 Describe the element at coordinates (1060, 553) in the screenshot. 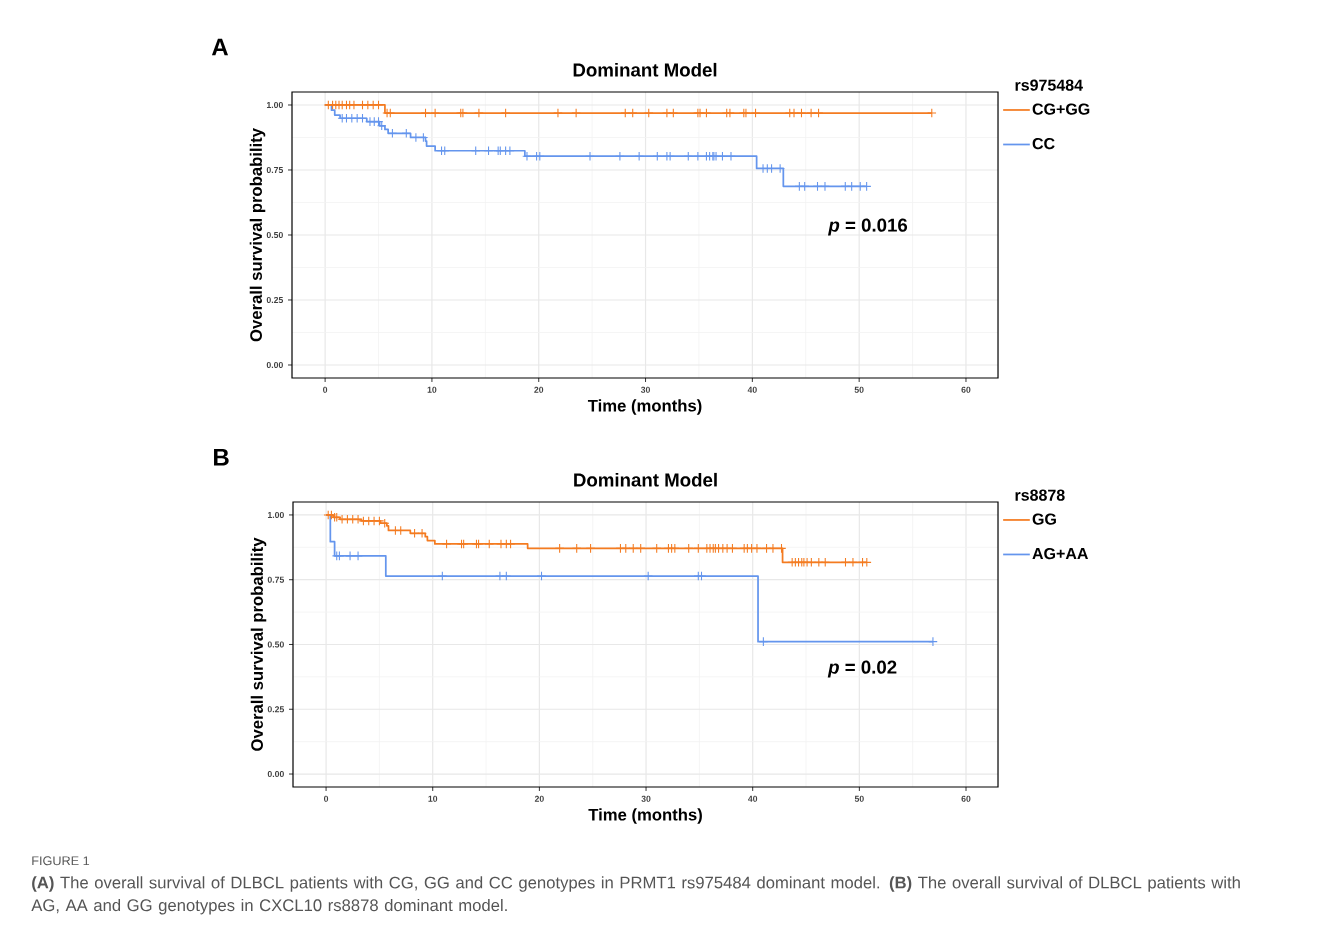

I see `legend-label: AG+AA` at that location.